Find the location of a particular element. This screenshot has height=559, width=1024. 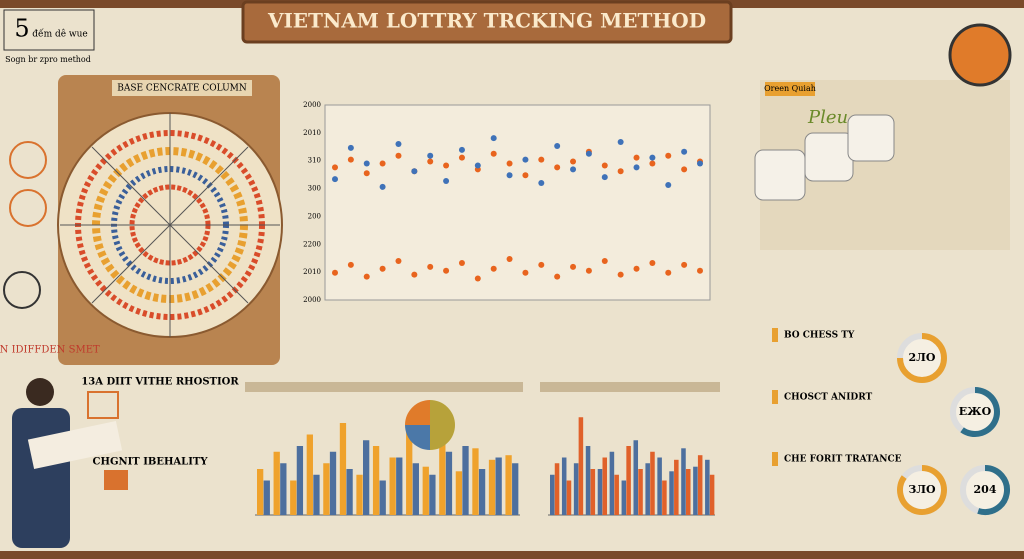

y-tick-label: 310 is located at coordinates (314, 161).